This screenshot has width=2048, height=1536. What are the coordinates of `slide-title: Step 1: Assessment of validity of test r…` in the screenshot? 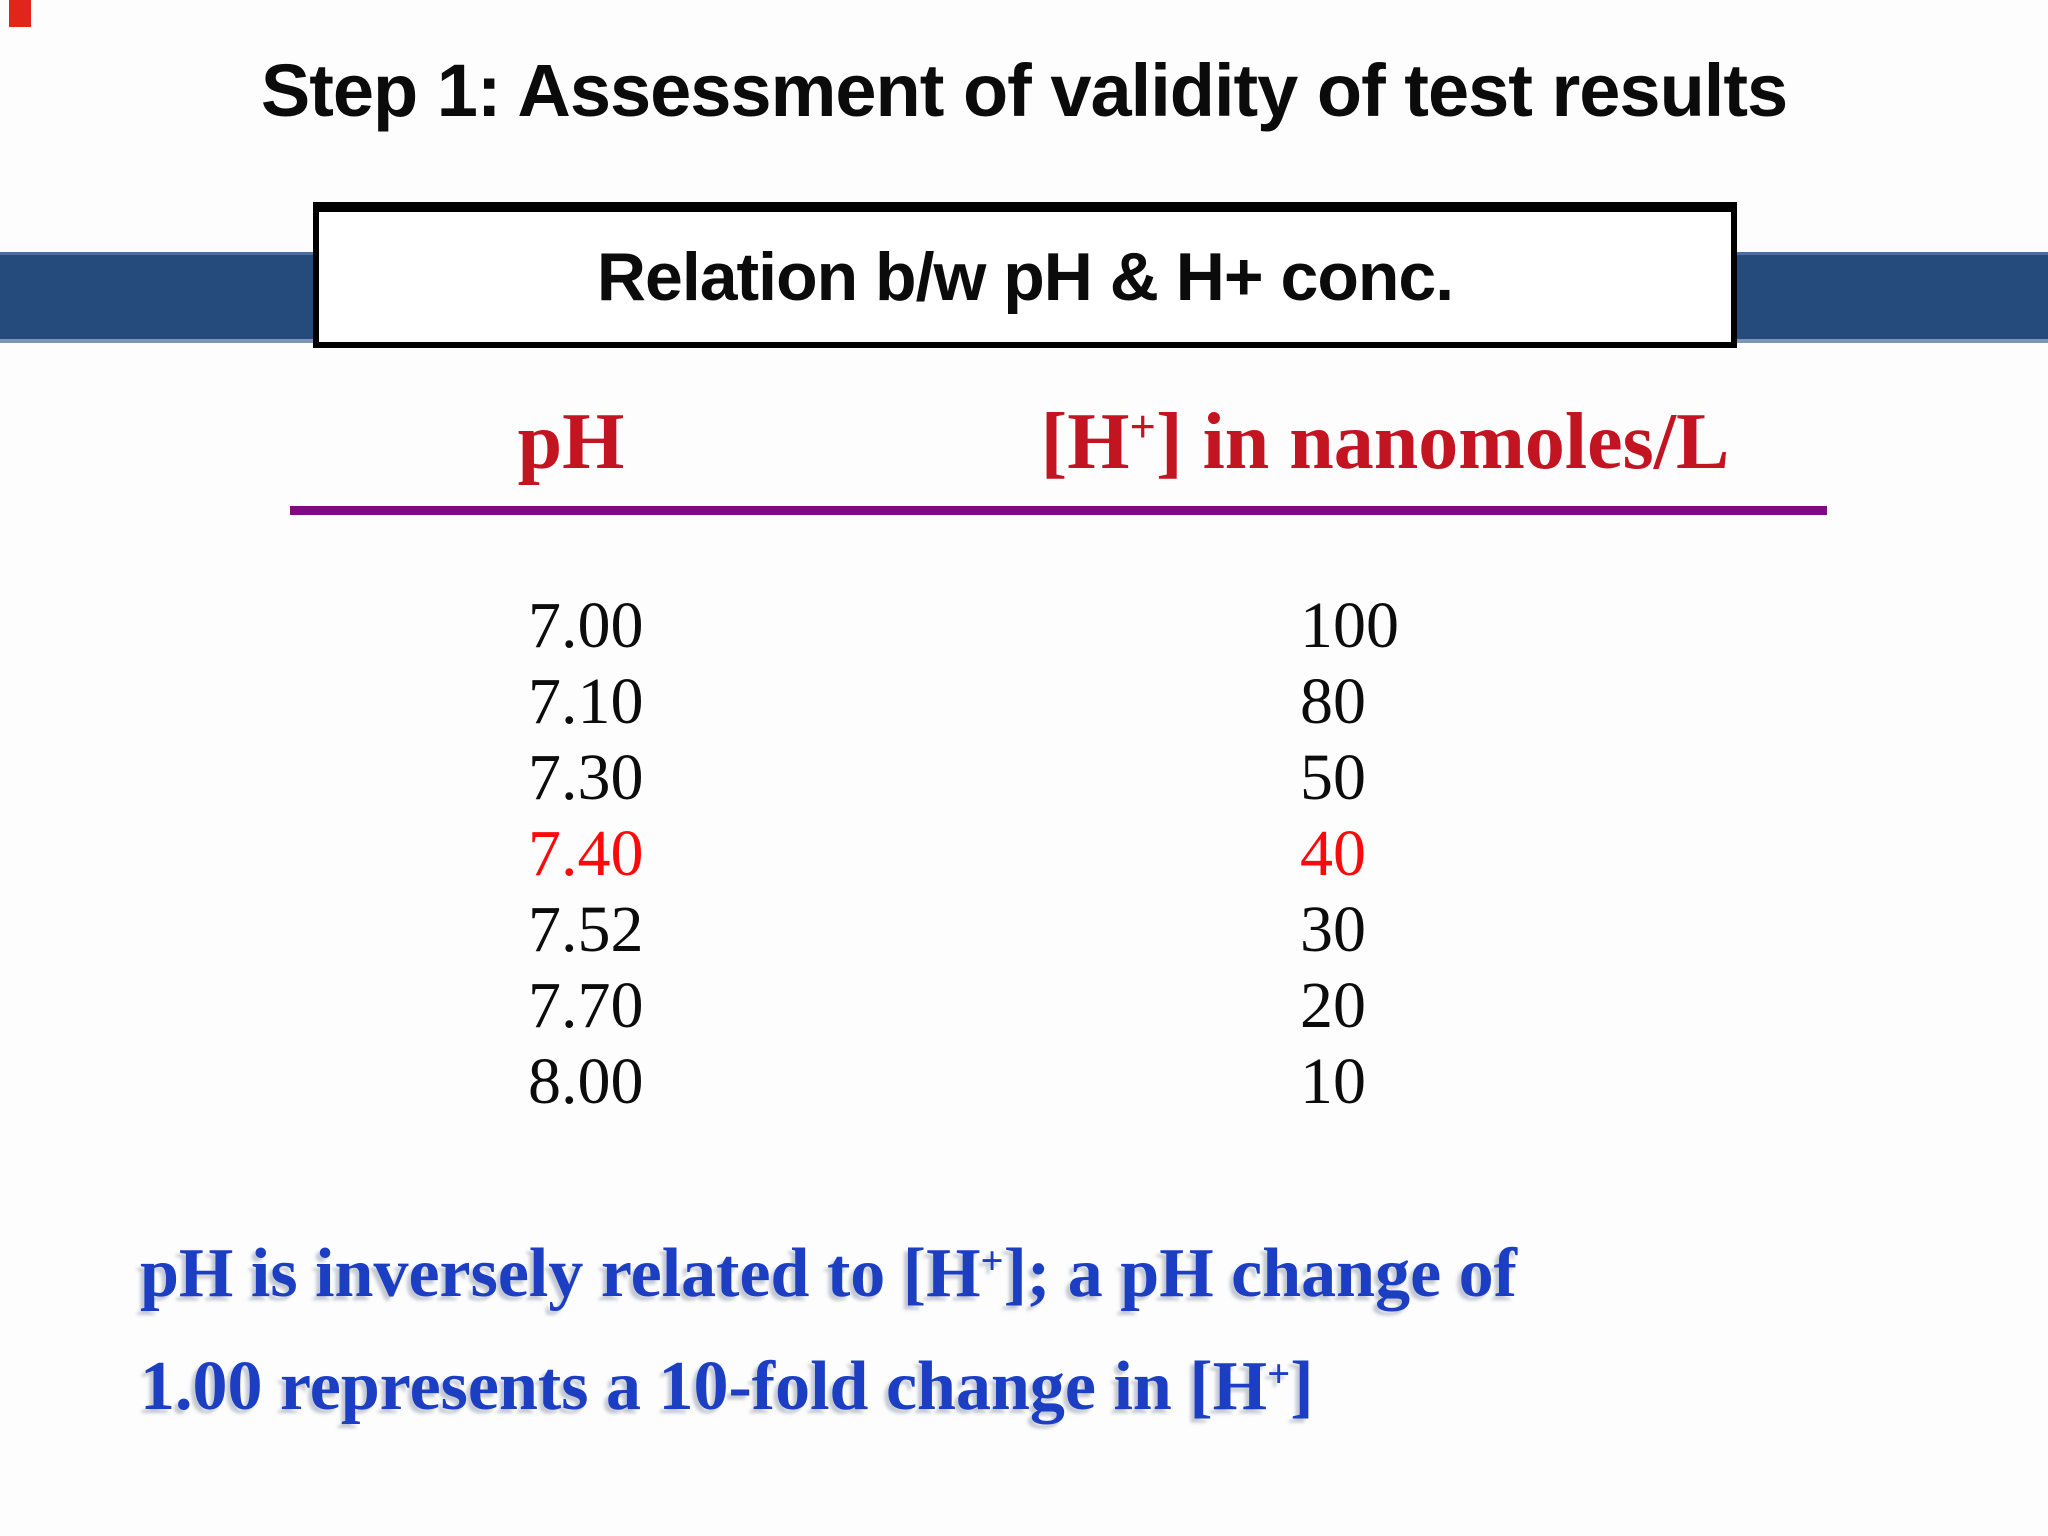 It's located at (1024, 90).